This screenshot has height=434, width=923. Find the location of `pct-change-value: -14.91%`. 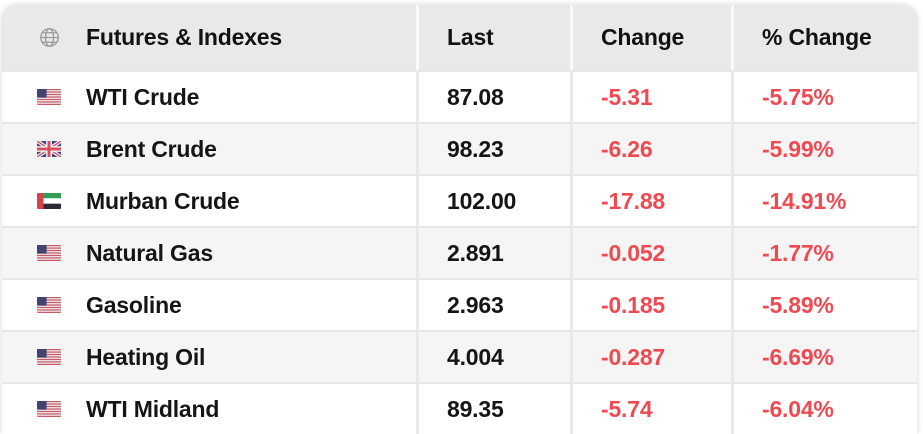

pct-change-value: -14.91% is located at coordinates (824, 200).